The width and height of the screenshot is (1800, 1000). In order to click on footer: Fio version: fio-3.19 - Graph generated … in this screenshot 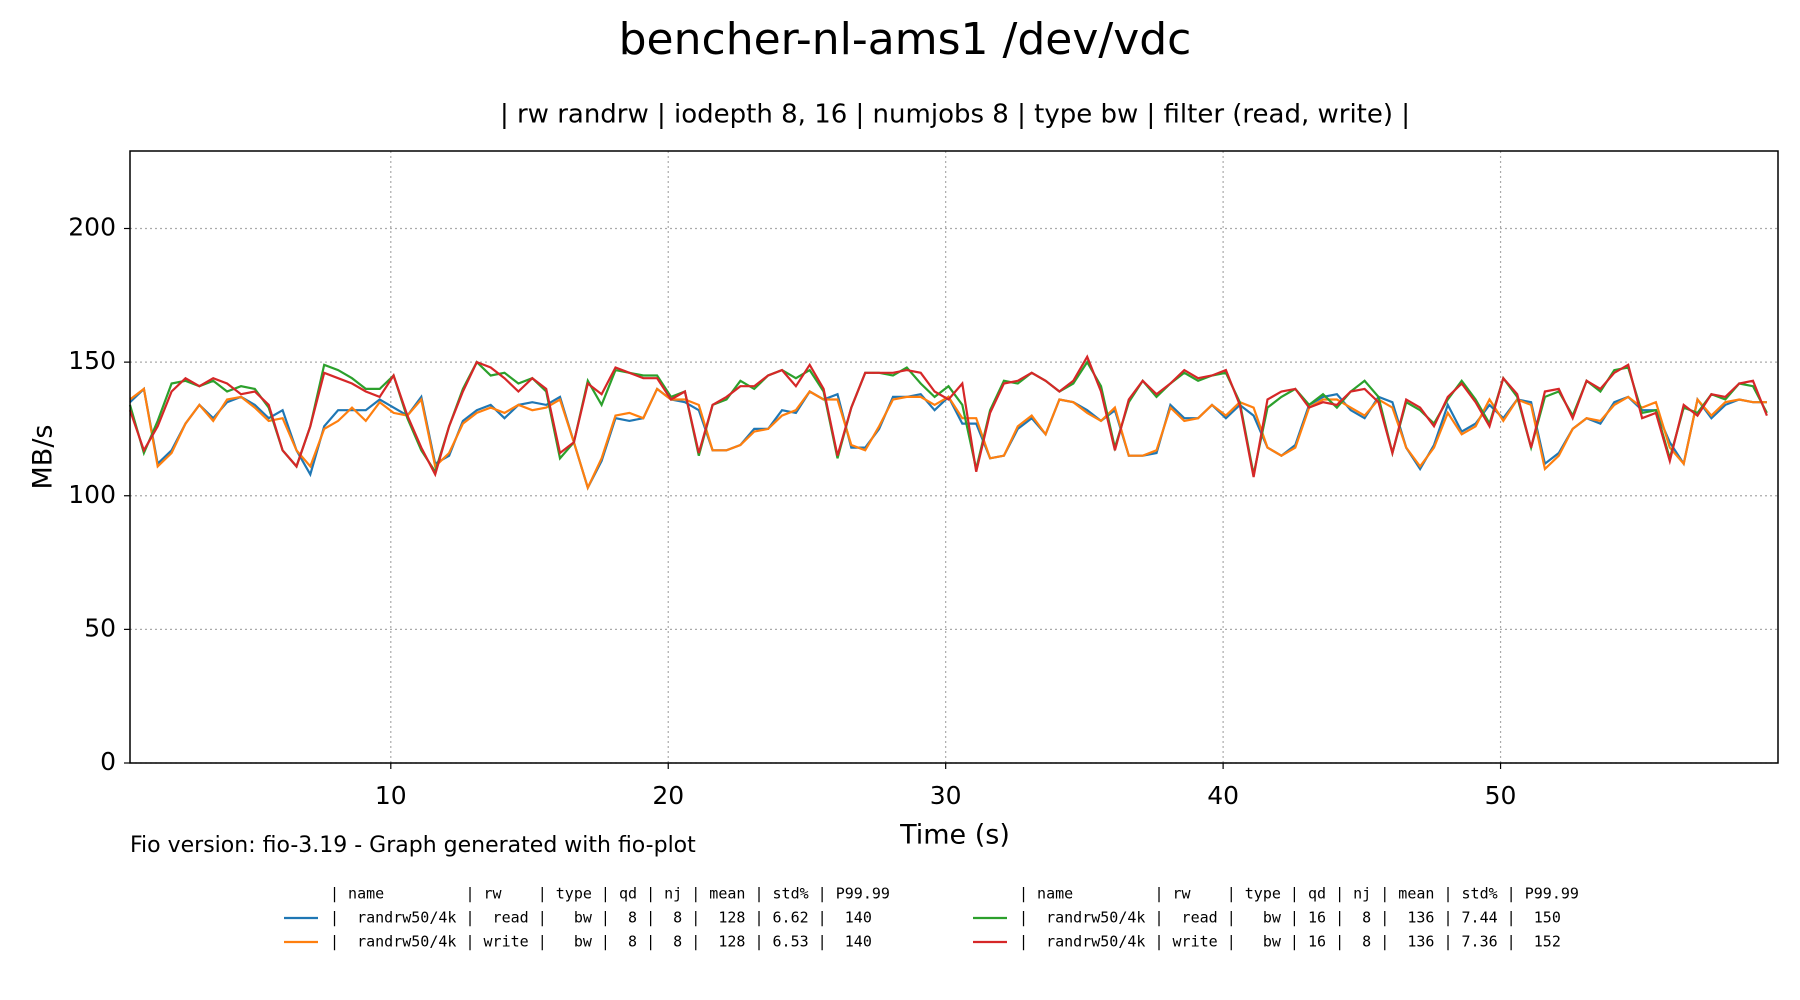, I will do `click(413, 845)`.